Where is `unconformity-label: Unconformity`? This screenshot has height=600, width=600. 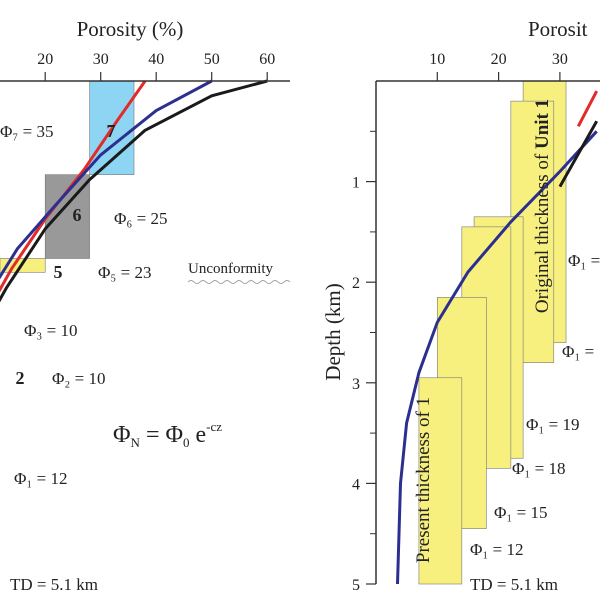 unconformity-label: Unconformity is located at coordinates (230, 269).